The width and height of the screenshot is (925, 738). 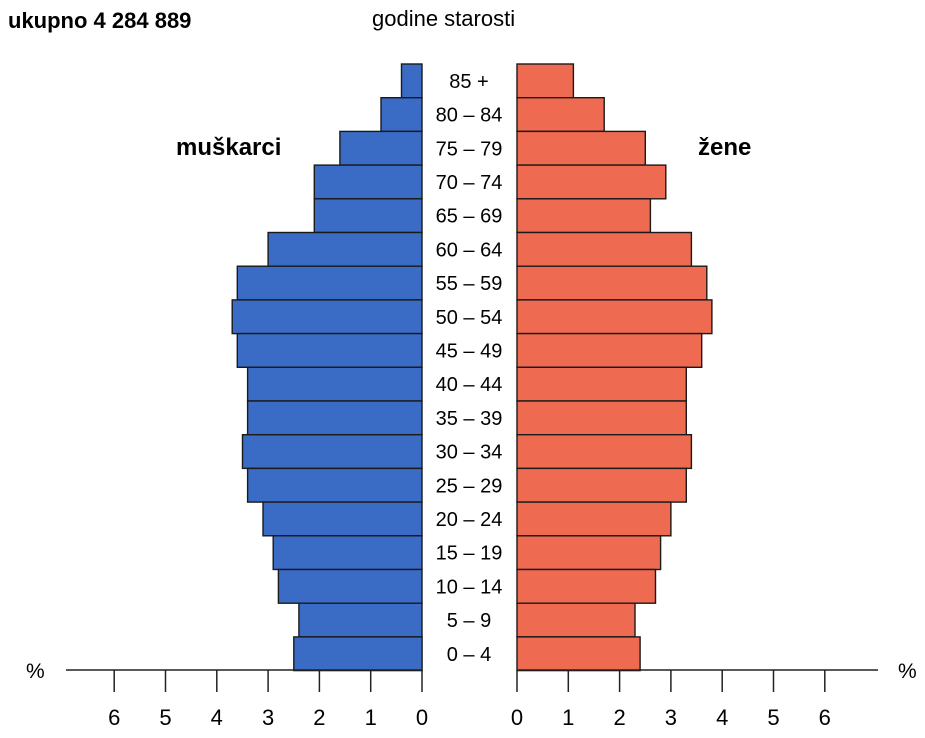 What do you see at coordinates (469, 250) in the screenshot?
I see `age-group-label: 60 – 64` at bounding box center [469, 250].